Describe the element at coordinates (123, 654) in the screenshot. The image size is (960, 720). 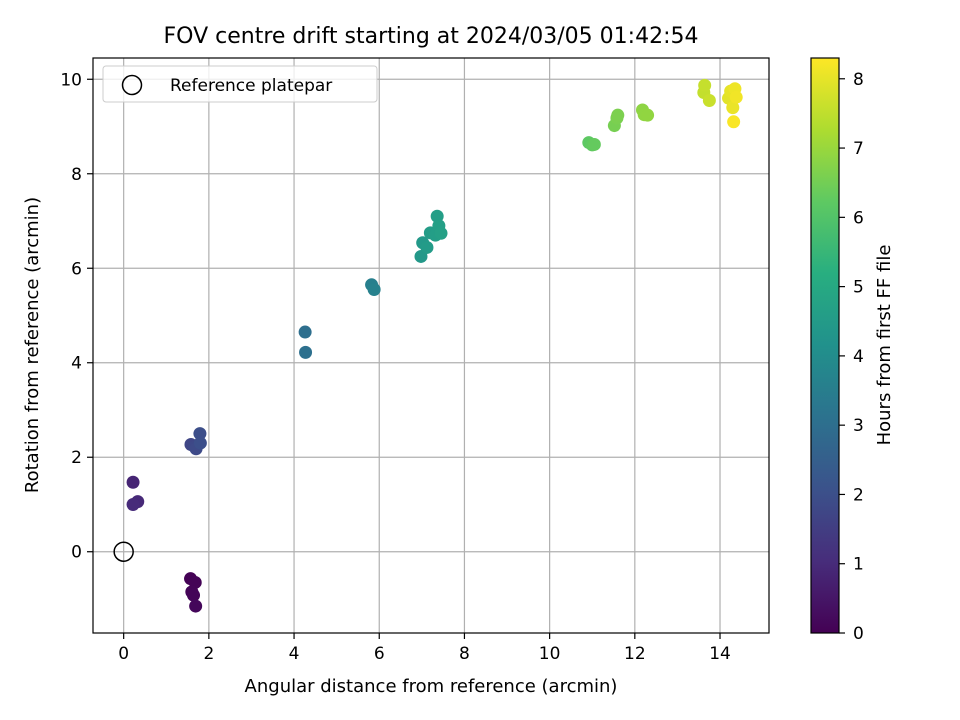
I see `x-tick-label: 0` at that location.